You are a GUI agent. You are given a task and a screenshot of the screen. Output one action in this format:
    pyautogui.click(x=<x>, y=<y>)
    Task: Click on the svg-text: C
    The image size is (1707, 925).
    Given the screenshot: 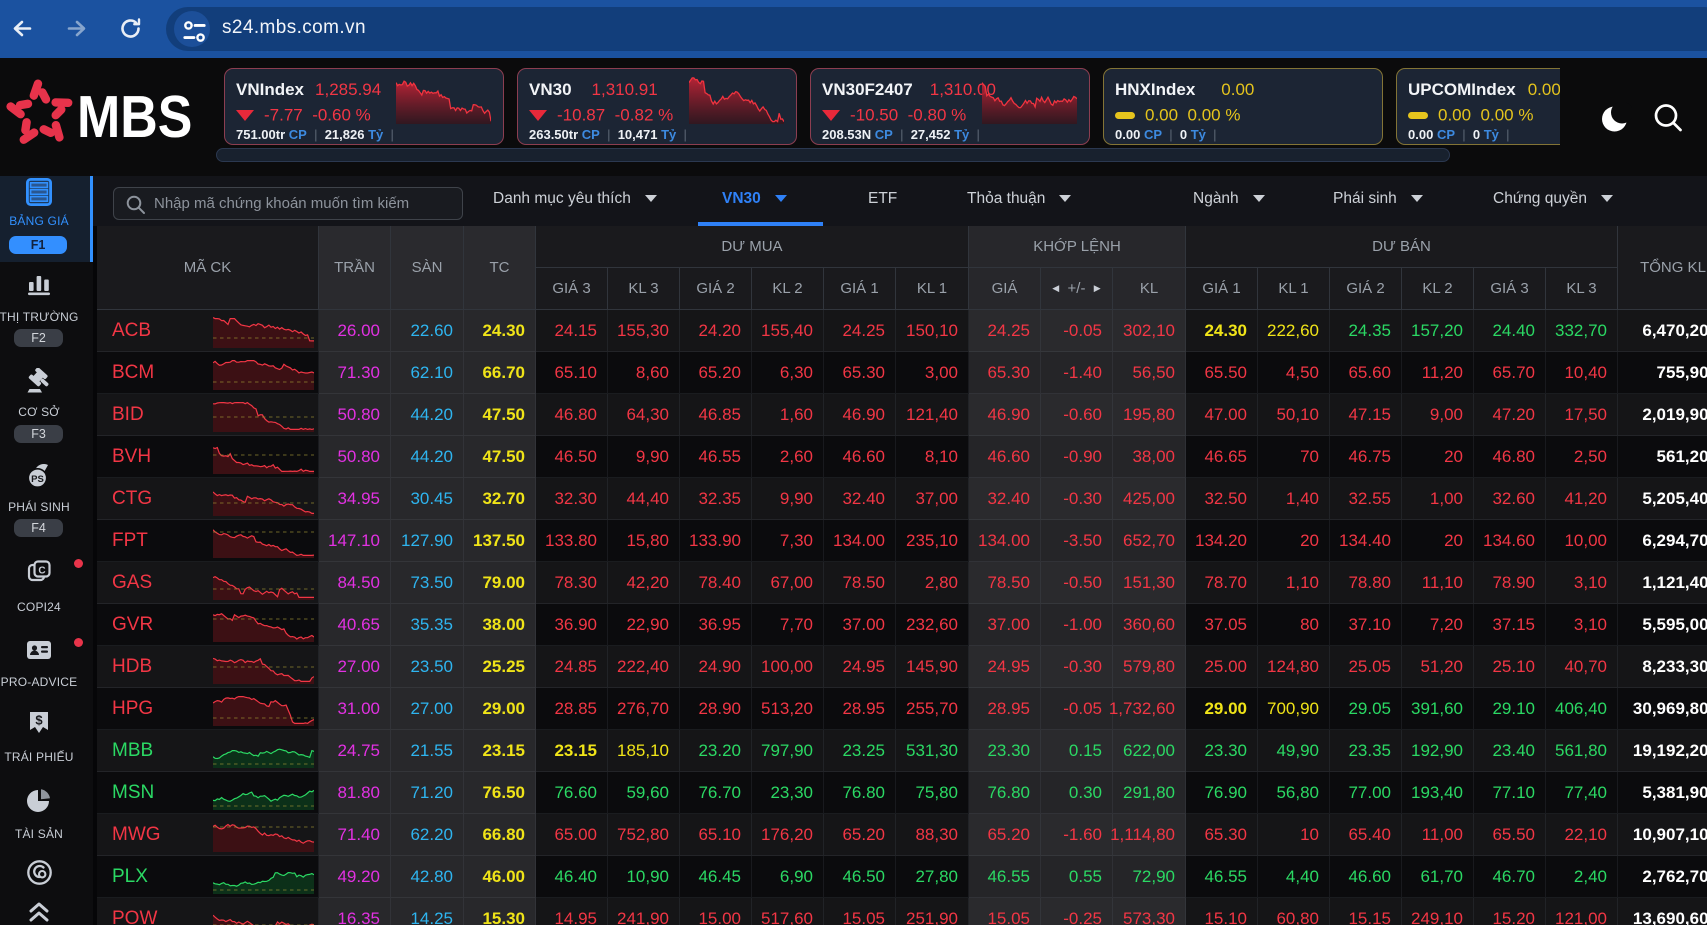 What is the action you would take?
    pyautogui.click(x=41, y=570)
    